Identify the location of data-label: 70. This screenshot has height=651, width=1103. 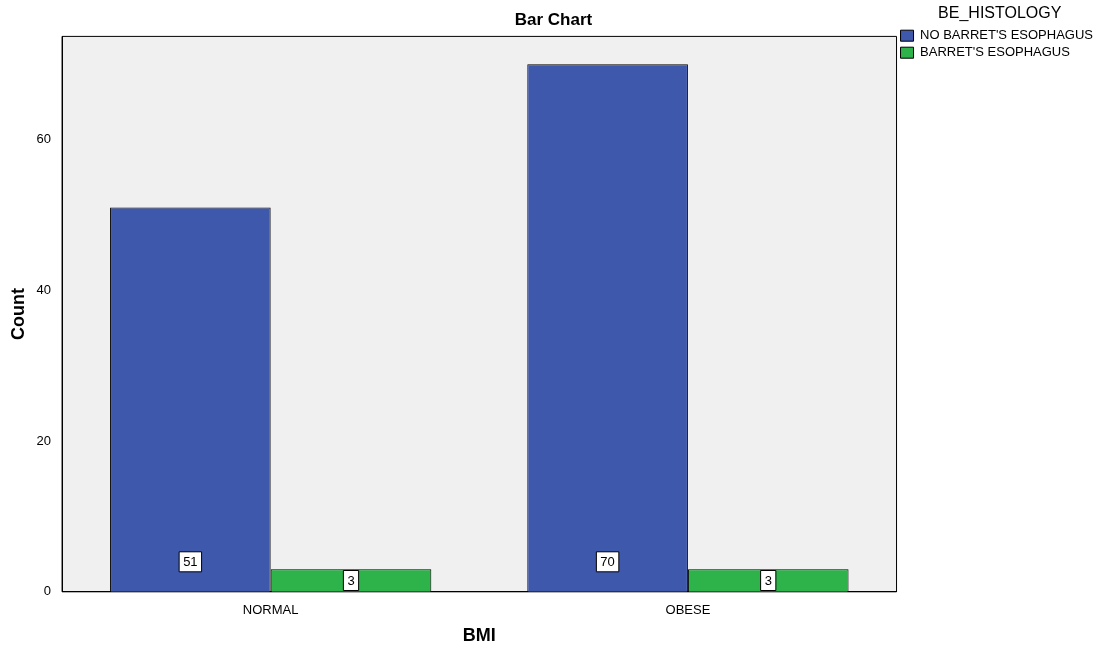
(607, 562).